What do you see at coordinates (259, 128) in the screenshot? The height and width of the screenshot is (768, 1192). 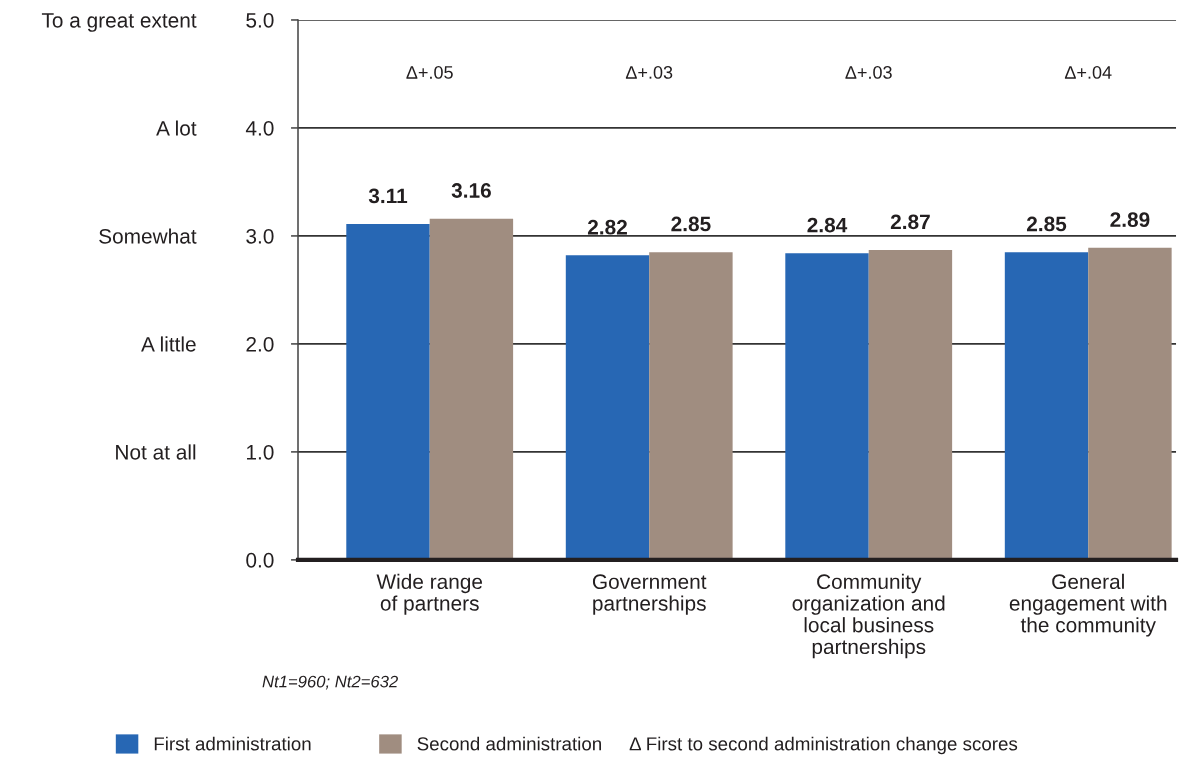 I see `y-tick-label: 4.0` at bounding box center [259, 128].